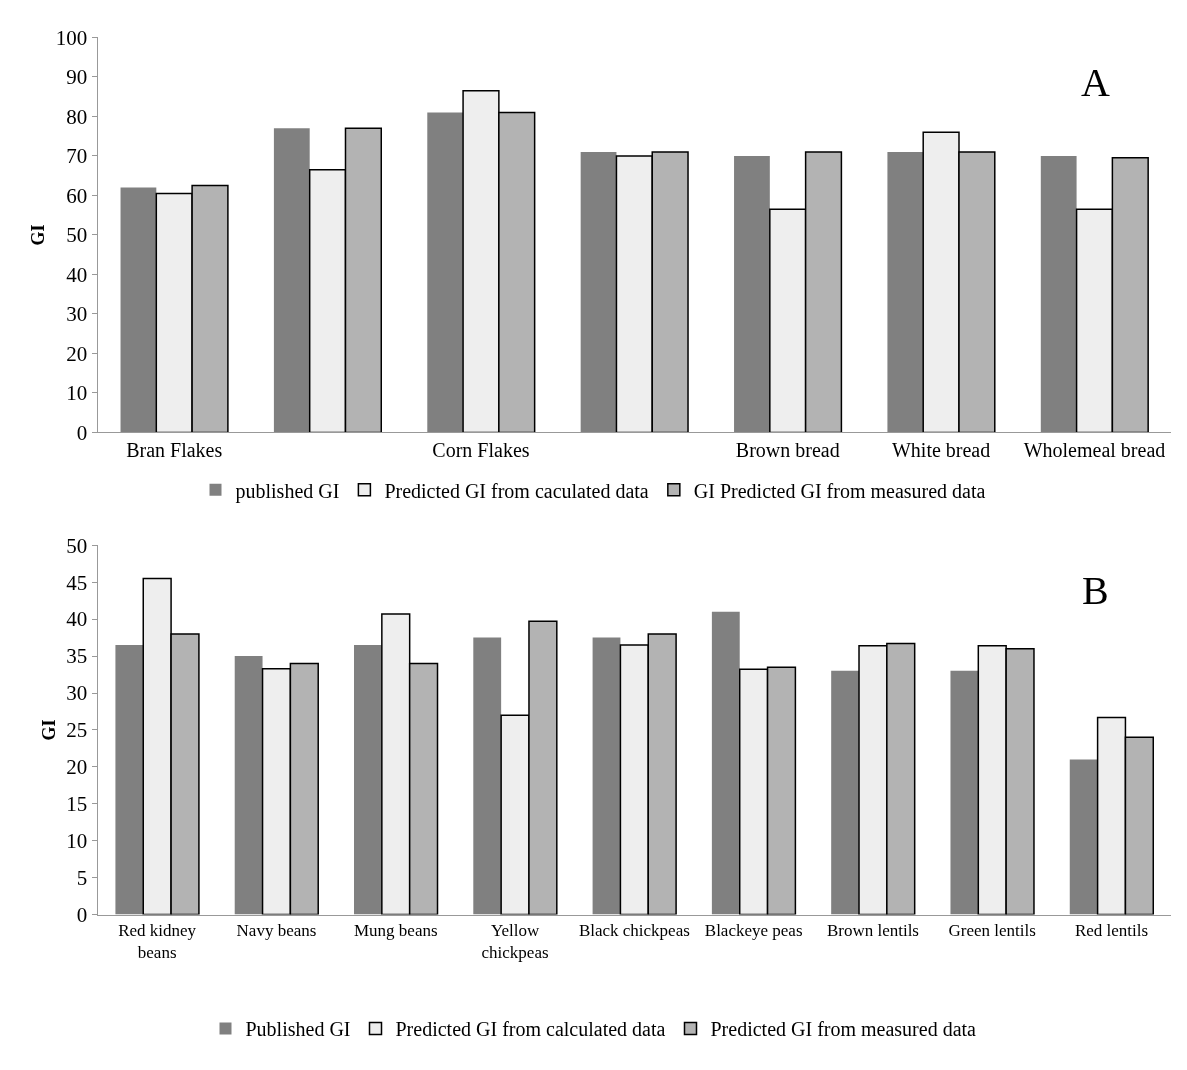  What do you see at coordinates (395, 931) in the screenshot?
I see `x-tick-label: Mung beans` at bounding box center [395, 931].